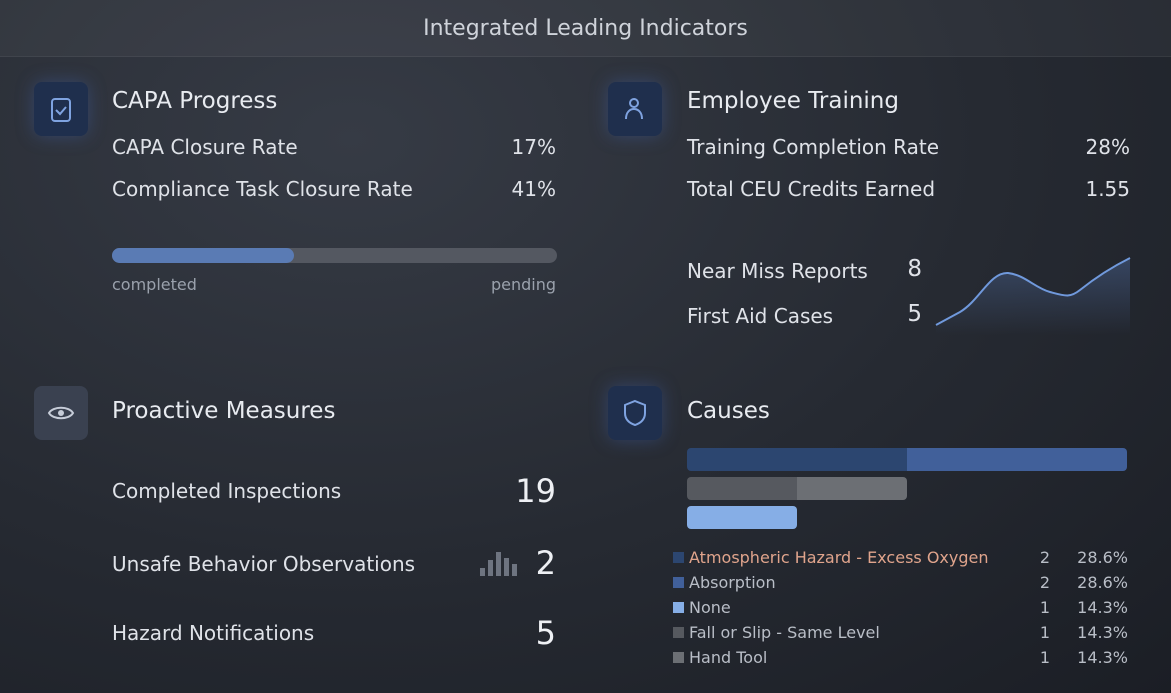 Image resolution: width=1171 pixels, height=693 pixels. Describe the element at coordinates (811, 189) in the screenshot. I see `metric-label: Total CEU Credits Earned` at that location.